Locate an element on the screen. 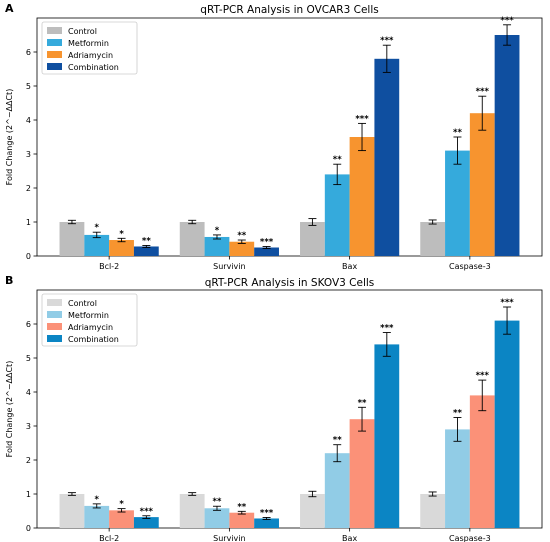 The height and width of the screenshot is (542, 550). panel-label: A is located at coordinates (9, 8).